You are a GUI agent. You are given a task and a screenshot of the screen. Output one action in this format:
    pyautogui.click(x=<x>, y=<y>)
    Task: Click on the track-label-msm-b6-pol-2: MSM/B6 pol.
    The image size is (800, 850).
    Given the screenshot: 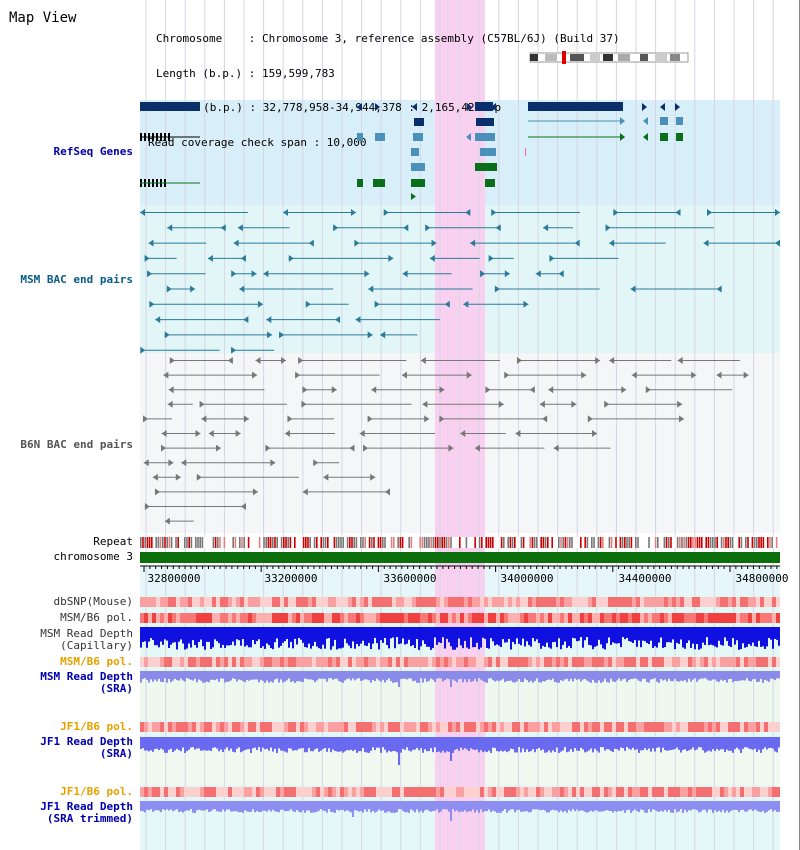 What is the action you would take?
    pyautogui.click(x=96, y=661)
    